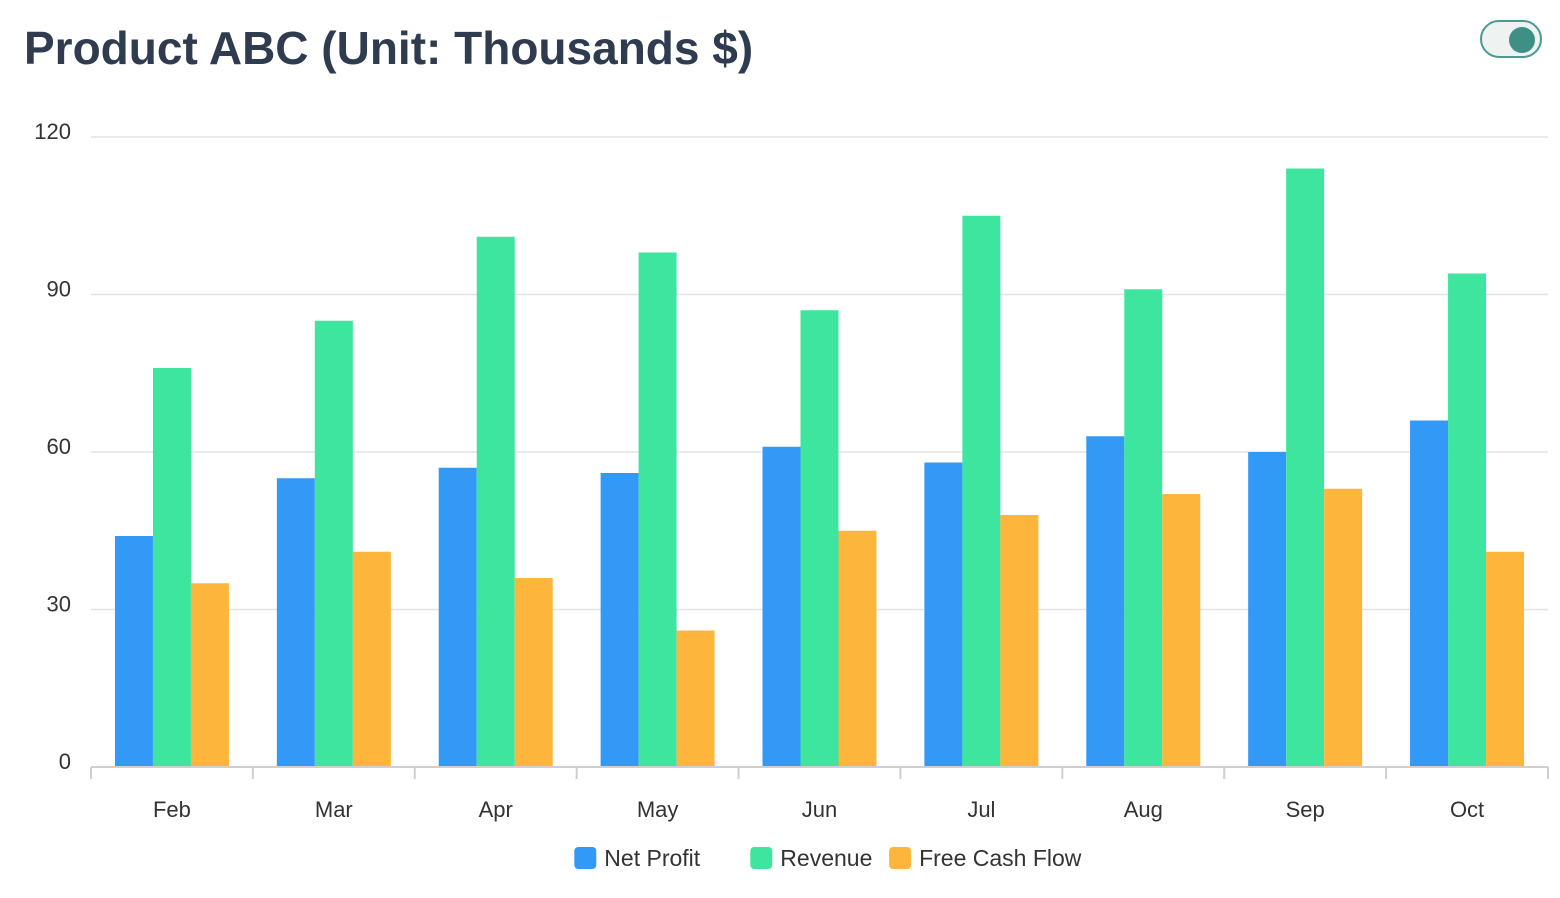 The image size is (1560, 898). I want to click on x-tick-label: Oct, so click(1467, 809).